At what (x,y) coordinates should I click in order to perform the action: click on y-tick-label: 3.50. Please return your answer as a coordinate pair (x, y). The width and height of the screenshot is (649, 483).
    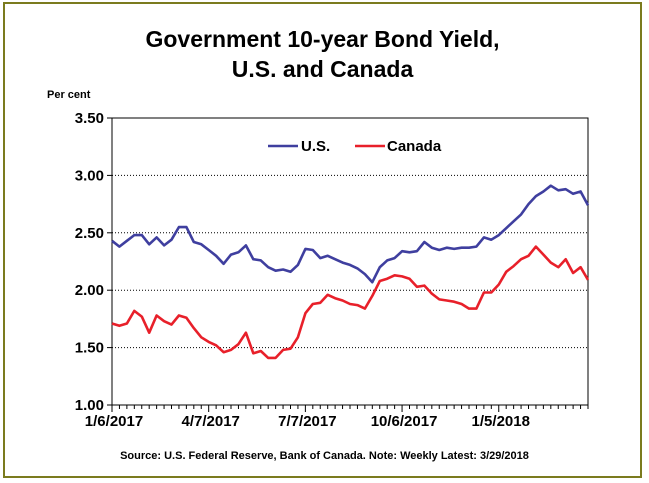
    Looking at the image, I should click on (89, 118).